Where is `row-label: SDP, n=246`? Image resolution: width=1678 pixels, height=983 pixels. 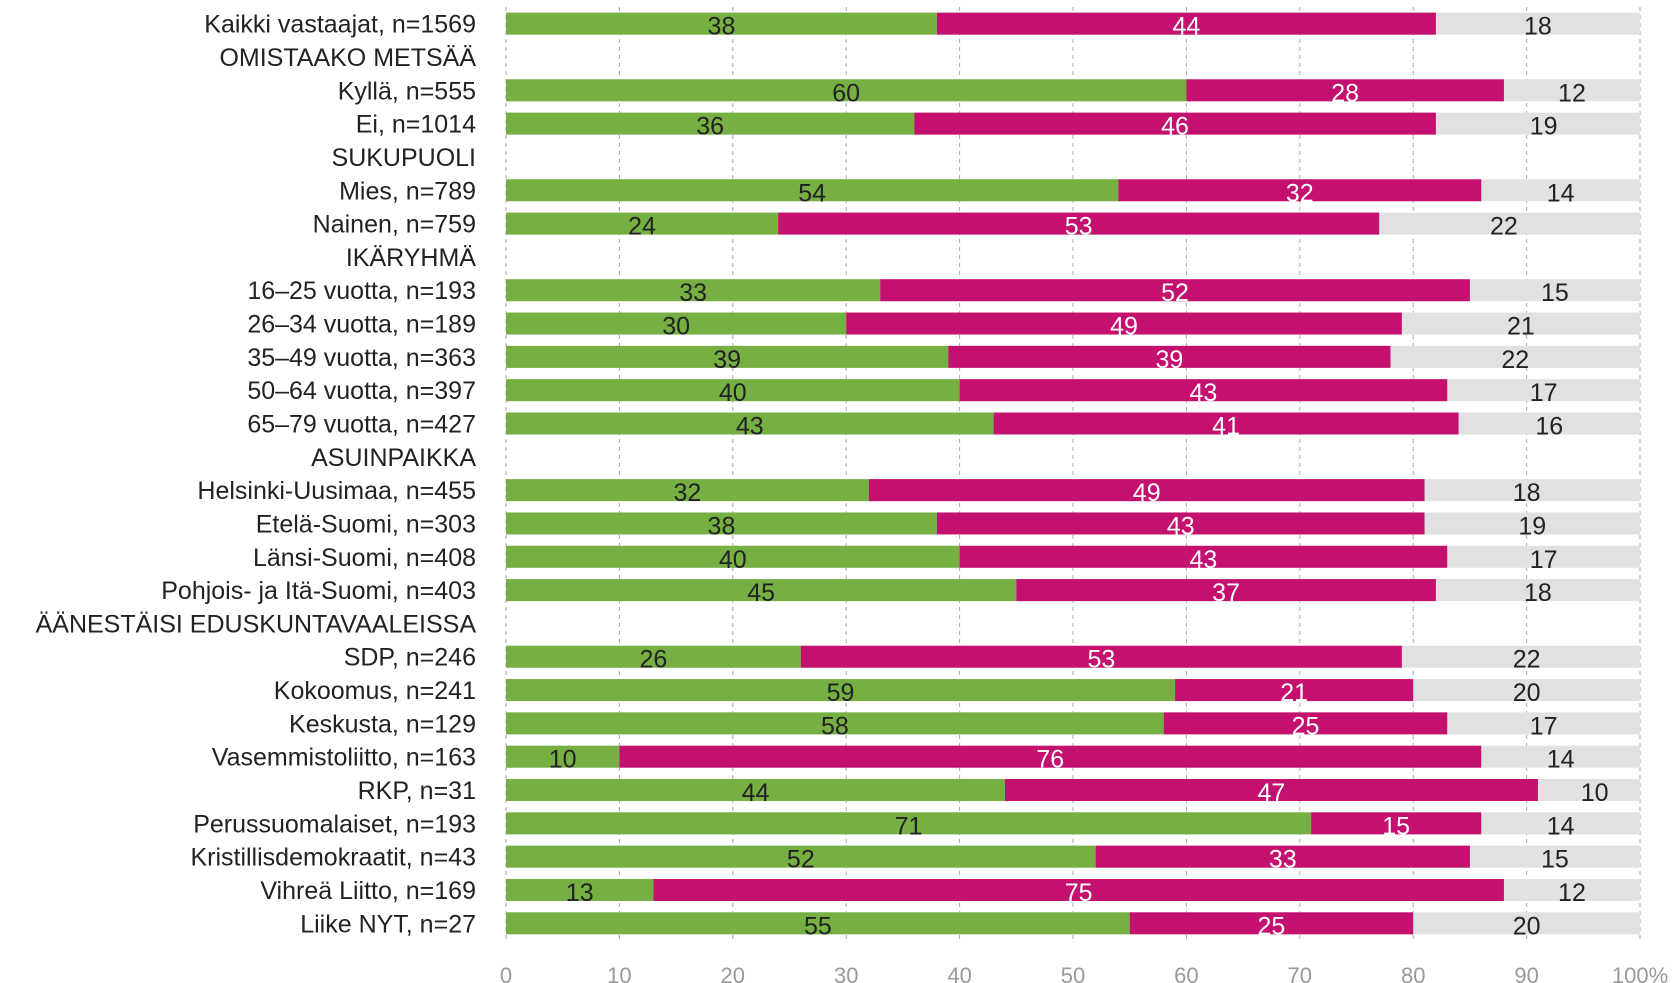
row-label: SDP, n=246 is located at coordinates (410, 658).